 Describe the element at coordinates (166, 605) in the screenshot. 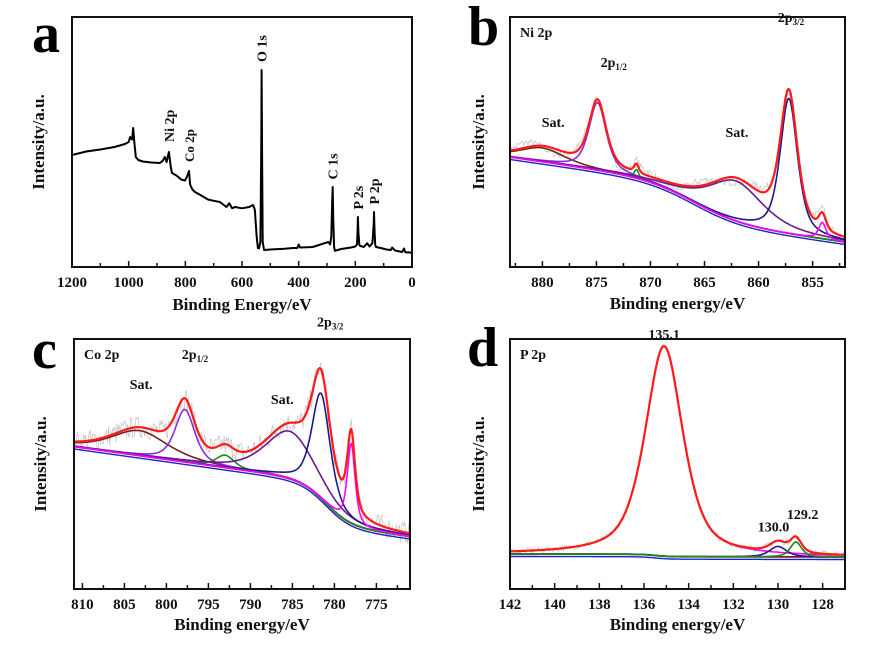

I see `x-tick-label: 800` at that location.